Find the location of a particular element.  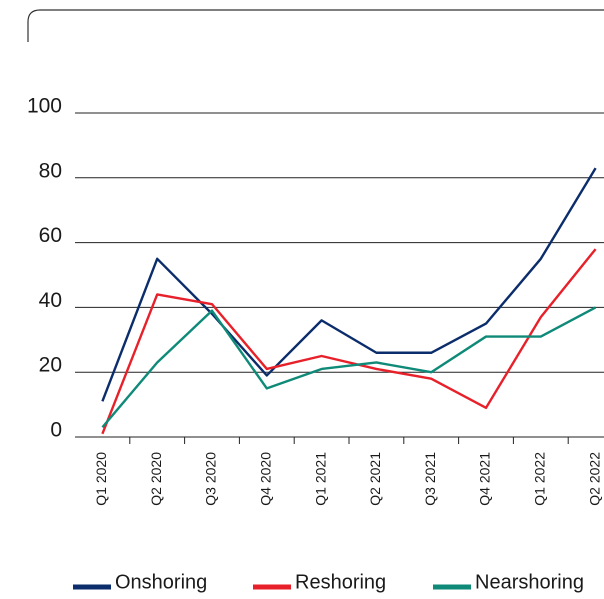

x-tick-label: Q2 2020 is located at coordinates (156, 479).